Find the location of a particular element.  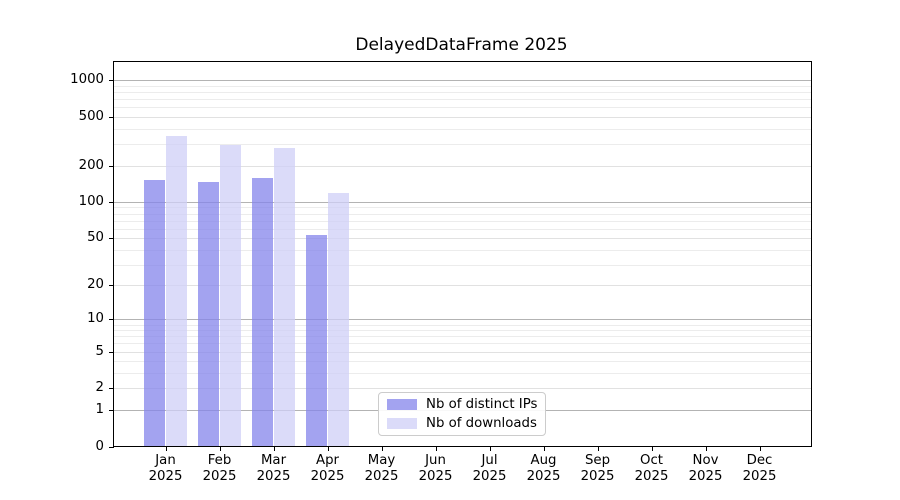

x-axis-tick-label: Mar 2025 is located at coordinates (273, 468).